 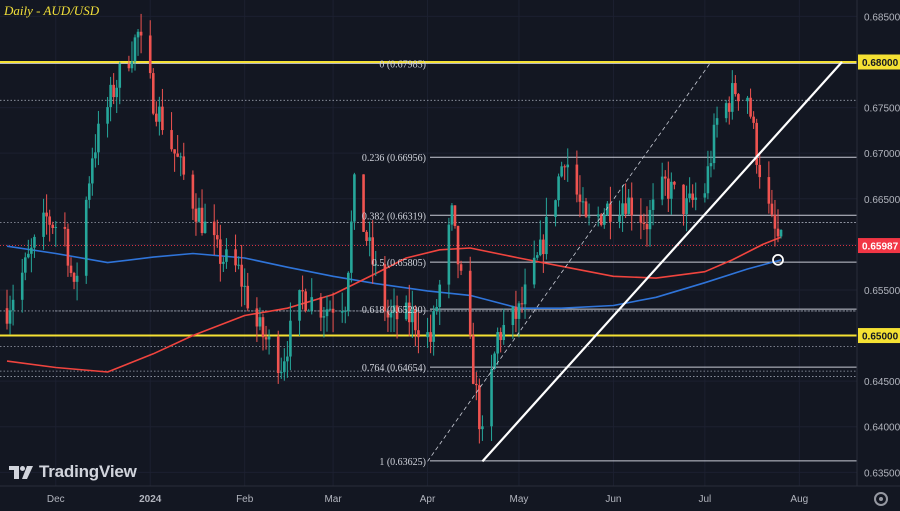 What do you see at coordinates (88, 471) in the screenshot?
I see `tradingview-logo-text: TradingView` at bounding box center [88, 471].